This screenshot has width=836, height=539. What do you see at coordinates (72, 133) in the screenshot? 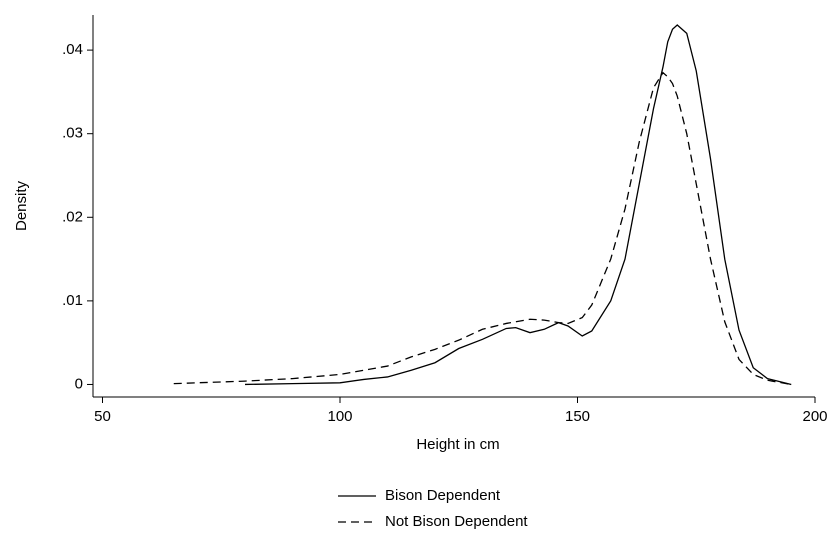
I see `y-tick-label: .03` at bounding box center [72, 133].